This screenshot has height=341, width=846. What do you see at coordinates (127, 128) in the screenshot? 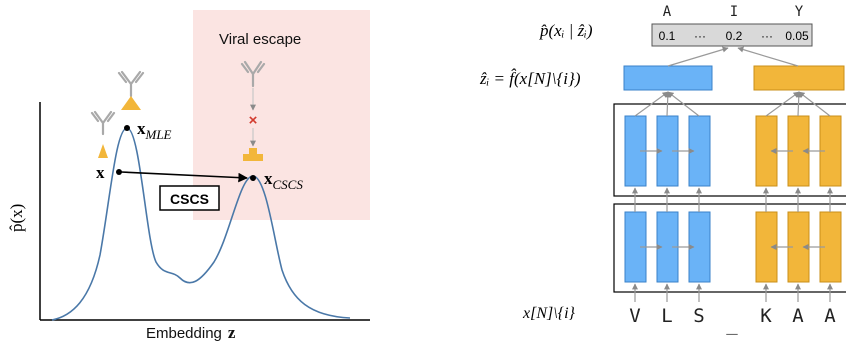
I see `point-mle` at bounding box center [127, 128].